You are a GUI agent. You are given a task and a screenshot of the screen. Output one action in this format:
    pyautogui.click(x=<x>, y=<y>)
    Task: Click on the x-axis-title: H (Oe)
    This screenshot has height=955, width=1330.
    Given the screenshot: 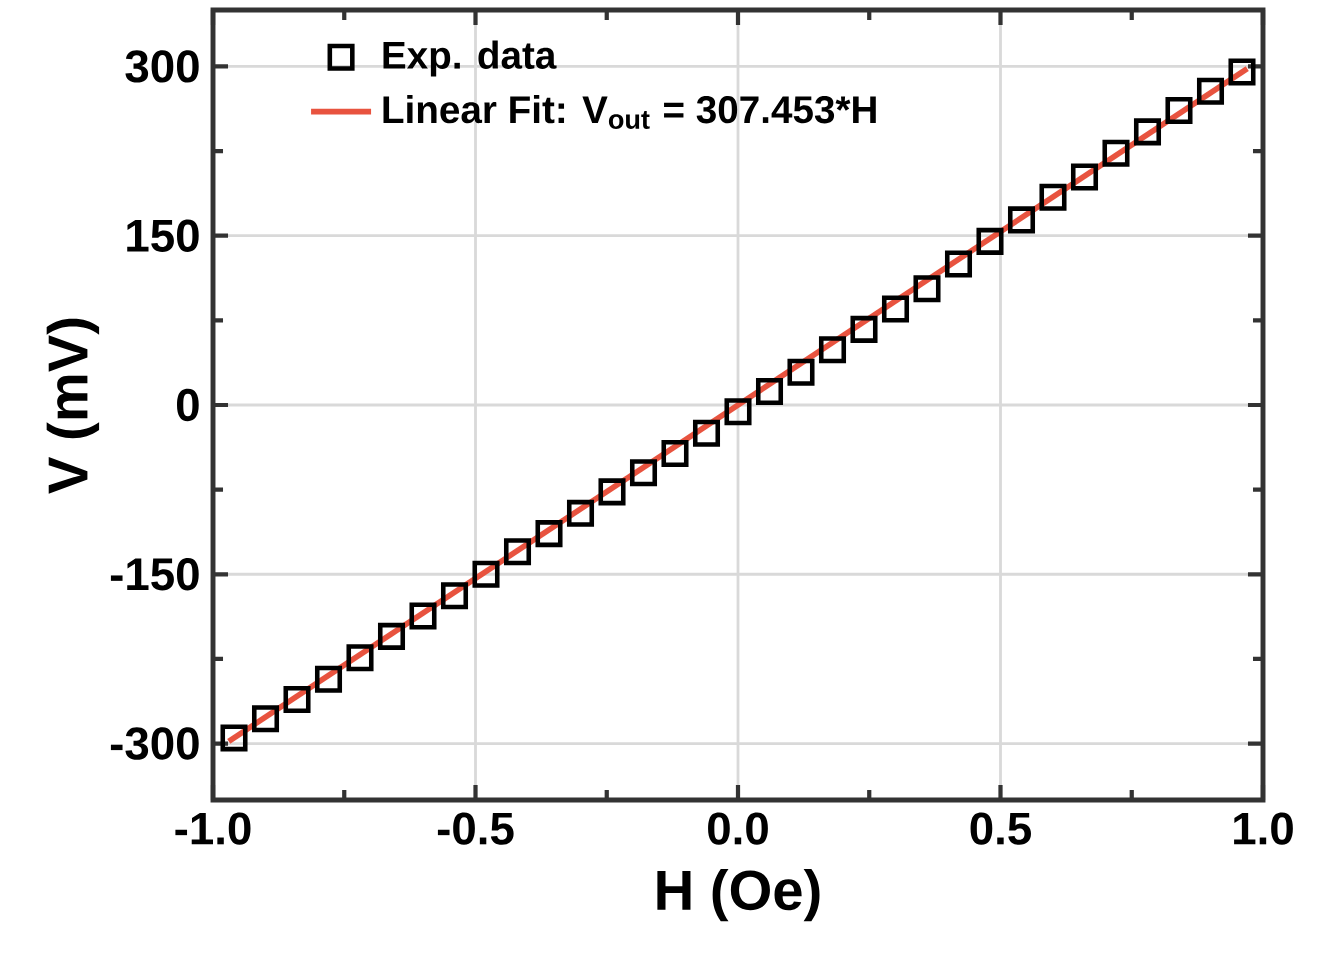 What is the action you would take?
    pyautogui.click(x=738, y=895)
    